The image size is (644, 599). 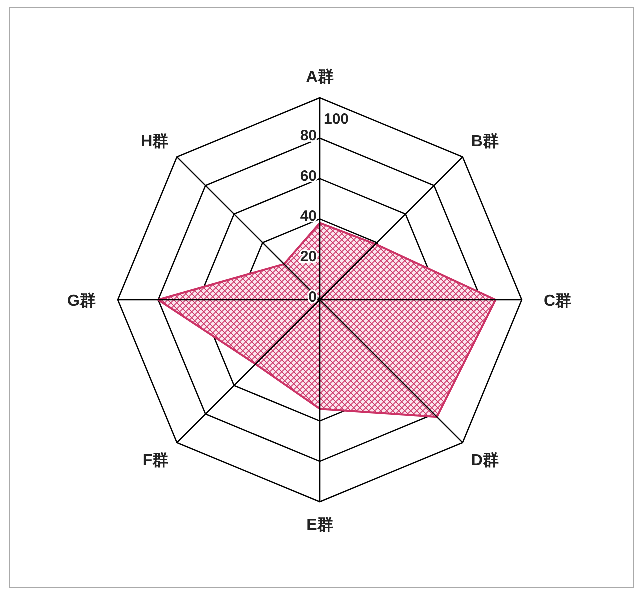 I want to click on y-tick-label: 0, so click(x=312, y=297).